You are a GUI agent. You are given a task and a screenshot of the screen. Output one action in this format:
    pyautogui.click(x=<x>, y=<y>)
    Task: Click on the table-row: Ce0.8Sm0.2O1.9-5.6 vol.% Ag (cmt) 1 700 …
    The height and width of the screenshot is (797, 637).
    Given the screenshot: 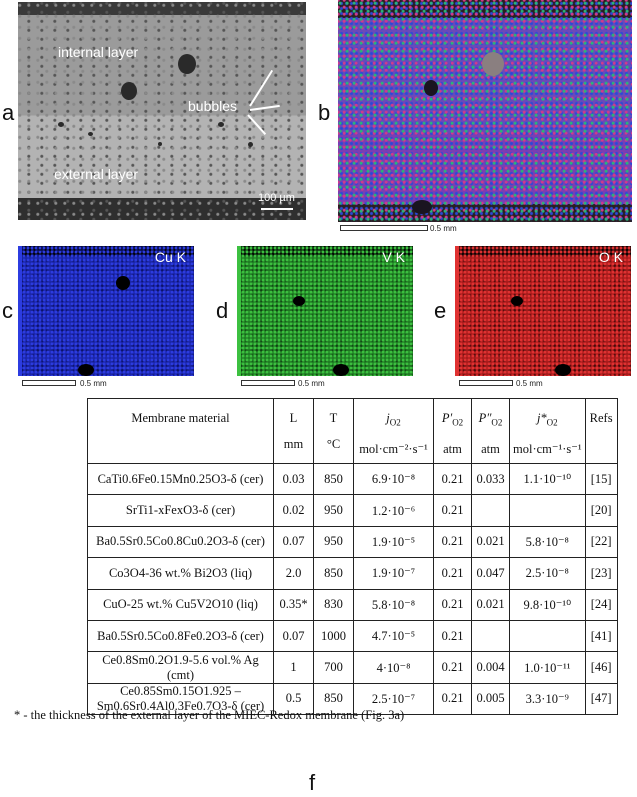 What is the action you would take?
    pyautogui.click(x=352, y=667)
    